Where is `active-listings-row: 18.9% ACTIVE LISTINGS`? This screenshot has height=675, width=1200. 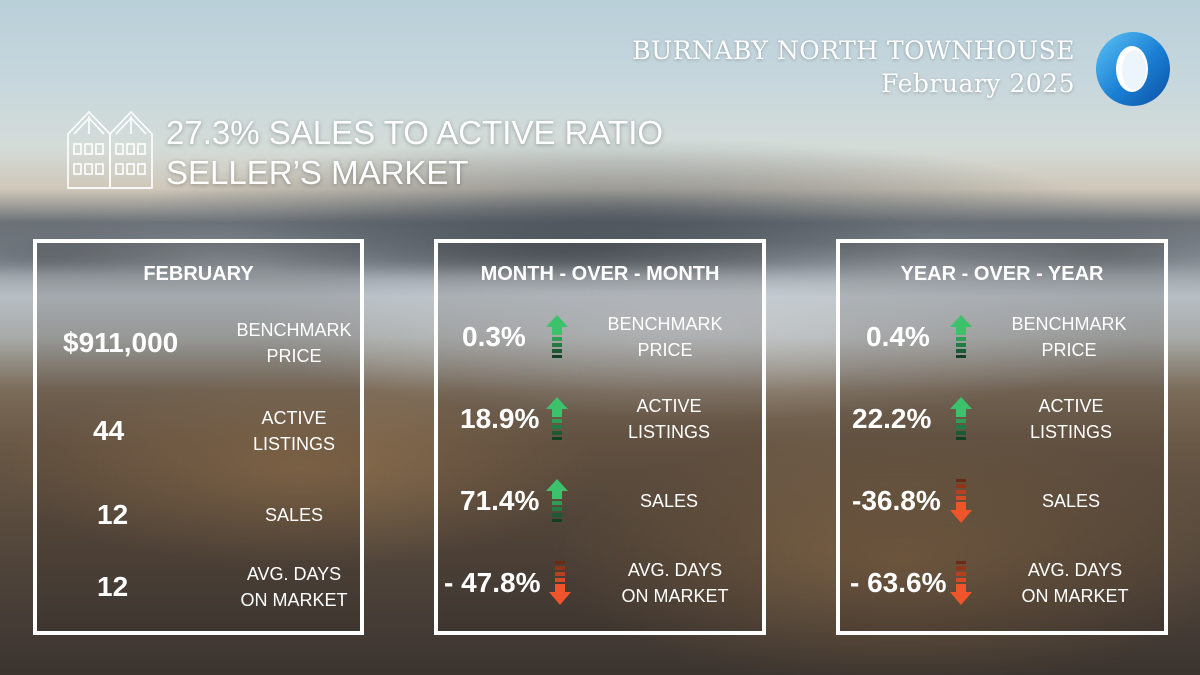
active-listings-row: 18.9% ACTIVE LISTINGS is located at coordinates (600, 419).